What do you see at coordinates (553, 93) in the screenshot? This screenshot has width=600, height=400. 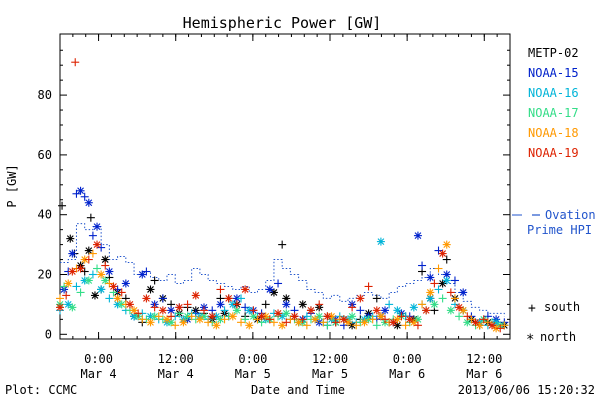 I see `legend-entry-noaa-16: NOAA-16` at bounding box center [553, 93].